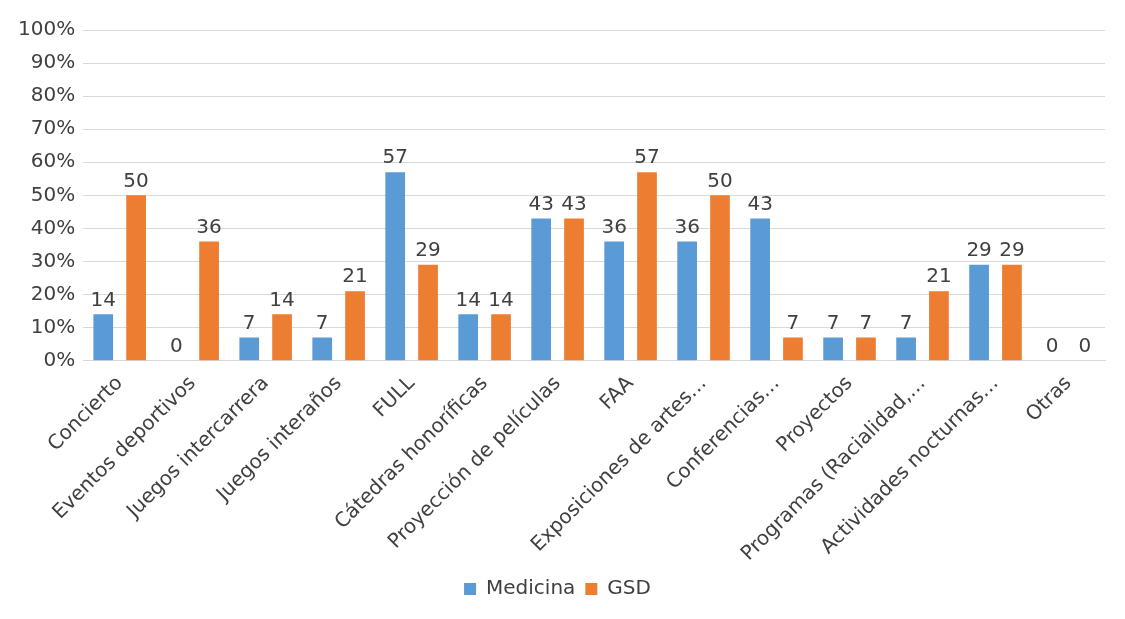 This screenshot has height=619, width=1125. What do you see at coordinates (531, 587) in the screenshot?
I see `legend-label: Medicina` at bounding box center [531, 587].